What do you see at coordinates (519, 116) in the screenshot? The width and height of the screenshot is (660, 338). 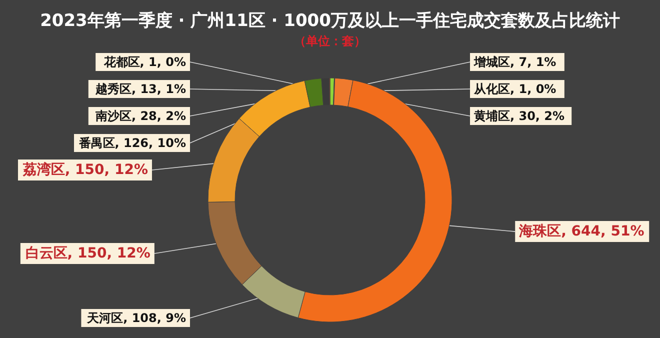 I see `slice-label: 黄埔区, 30, 2%` at bounding box center [519, 116].